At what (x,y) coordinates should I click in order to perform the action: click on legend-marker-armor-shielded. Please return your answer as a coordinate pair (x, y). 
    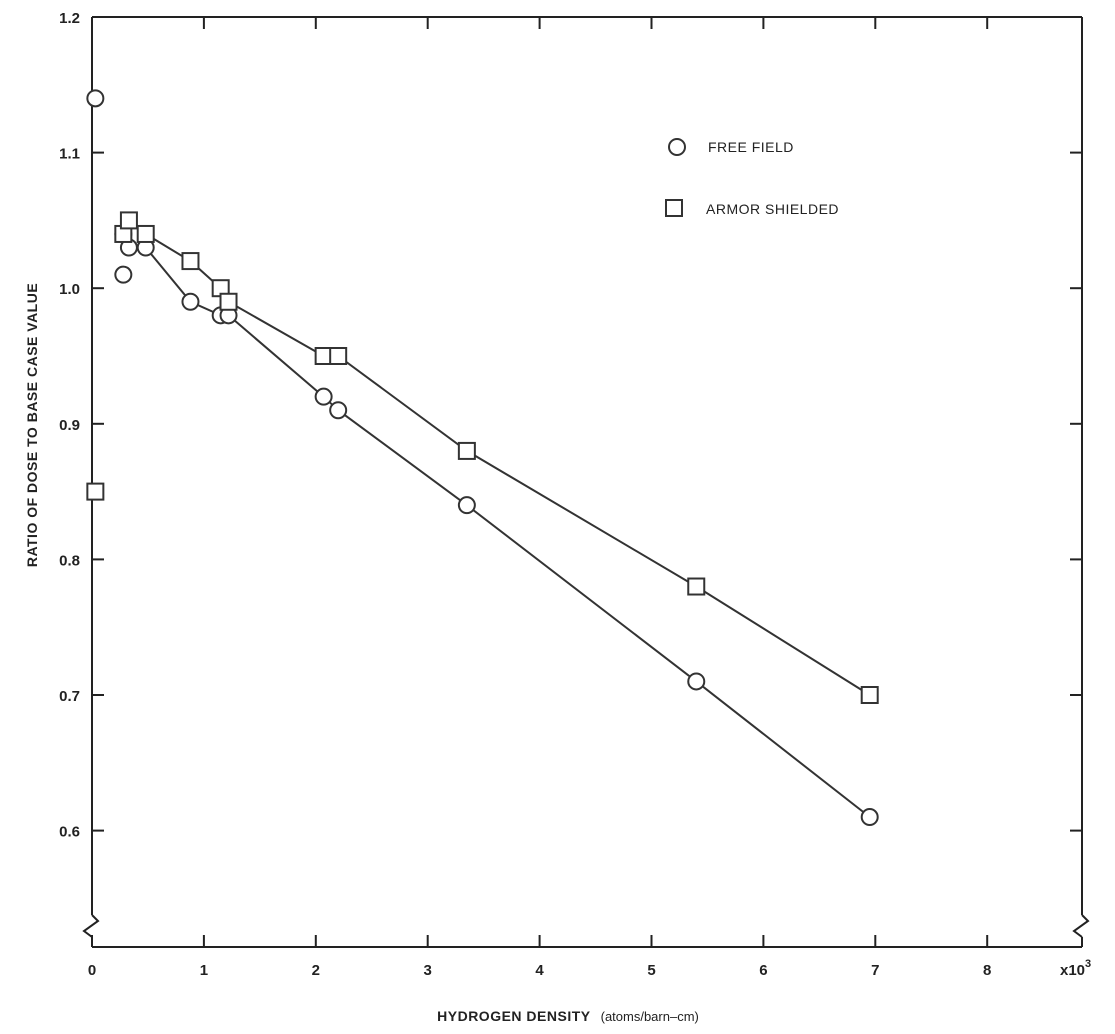
    Looking at the image, I should click on (674, 208).